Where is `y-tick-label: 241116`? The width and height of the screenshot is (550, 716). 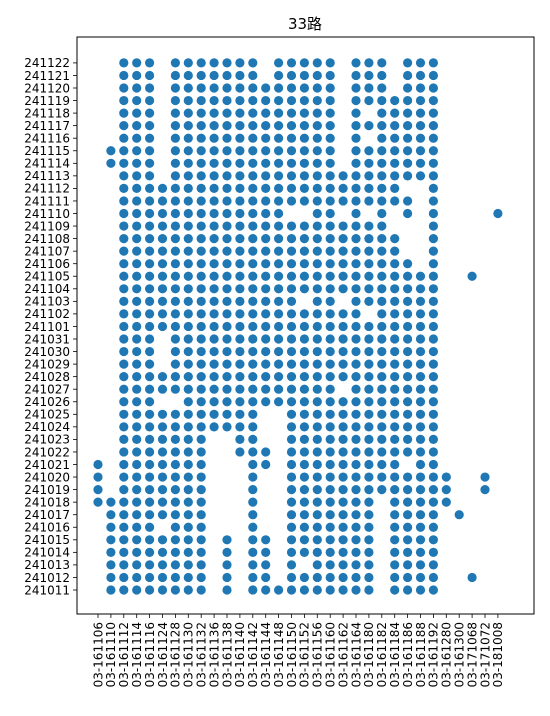
y-tick-label: 241116 is located at coordinates (47, 139).